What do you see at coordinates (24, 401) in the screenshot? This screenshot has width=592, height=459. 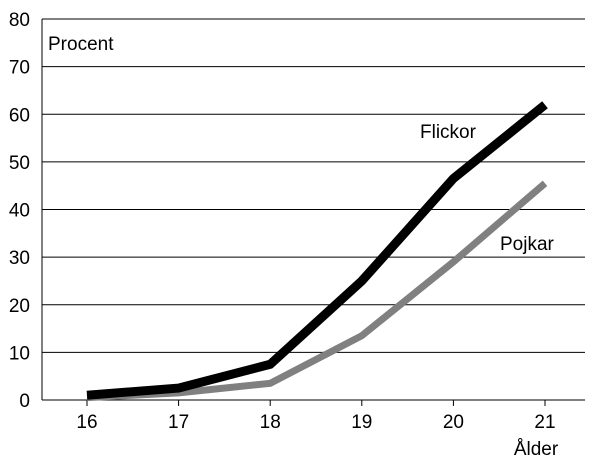 I see `y-tick-label: 0` at bounding box center [24, 401].